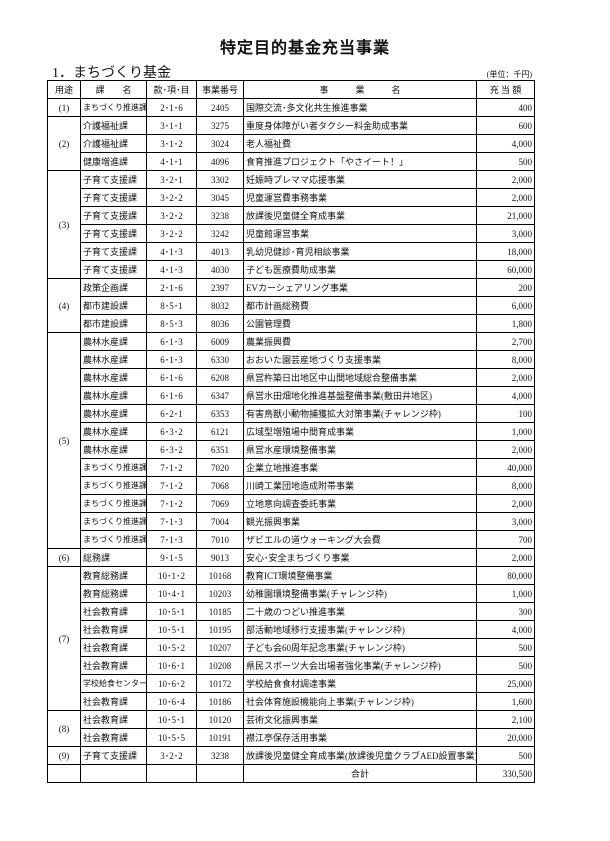 The height and width of the screenshot is (841, 610). I want to click on table-row: まちづくり推進課 7･1･3 7004 観光振興事業 3,000, so click(291, 521).